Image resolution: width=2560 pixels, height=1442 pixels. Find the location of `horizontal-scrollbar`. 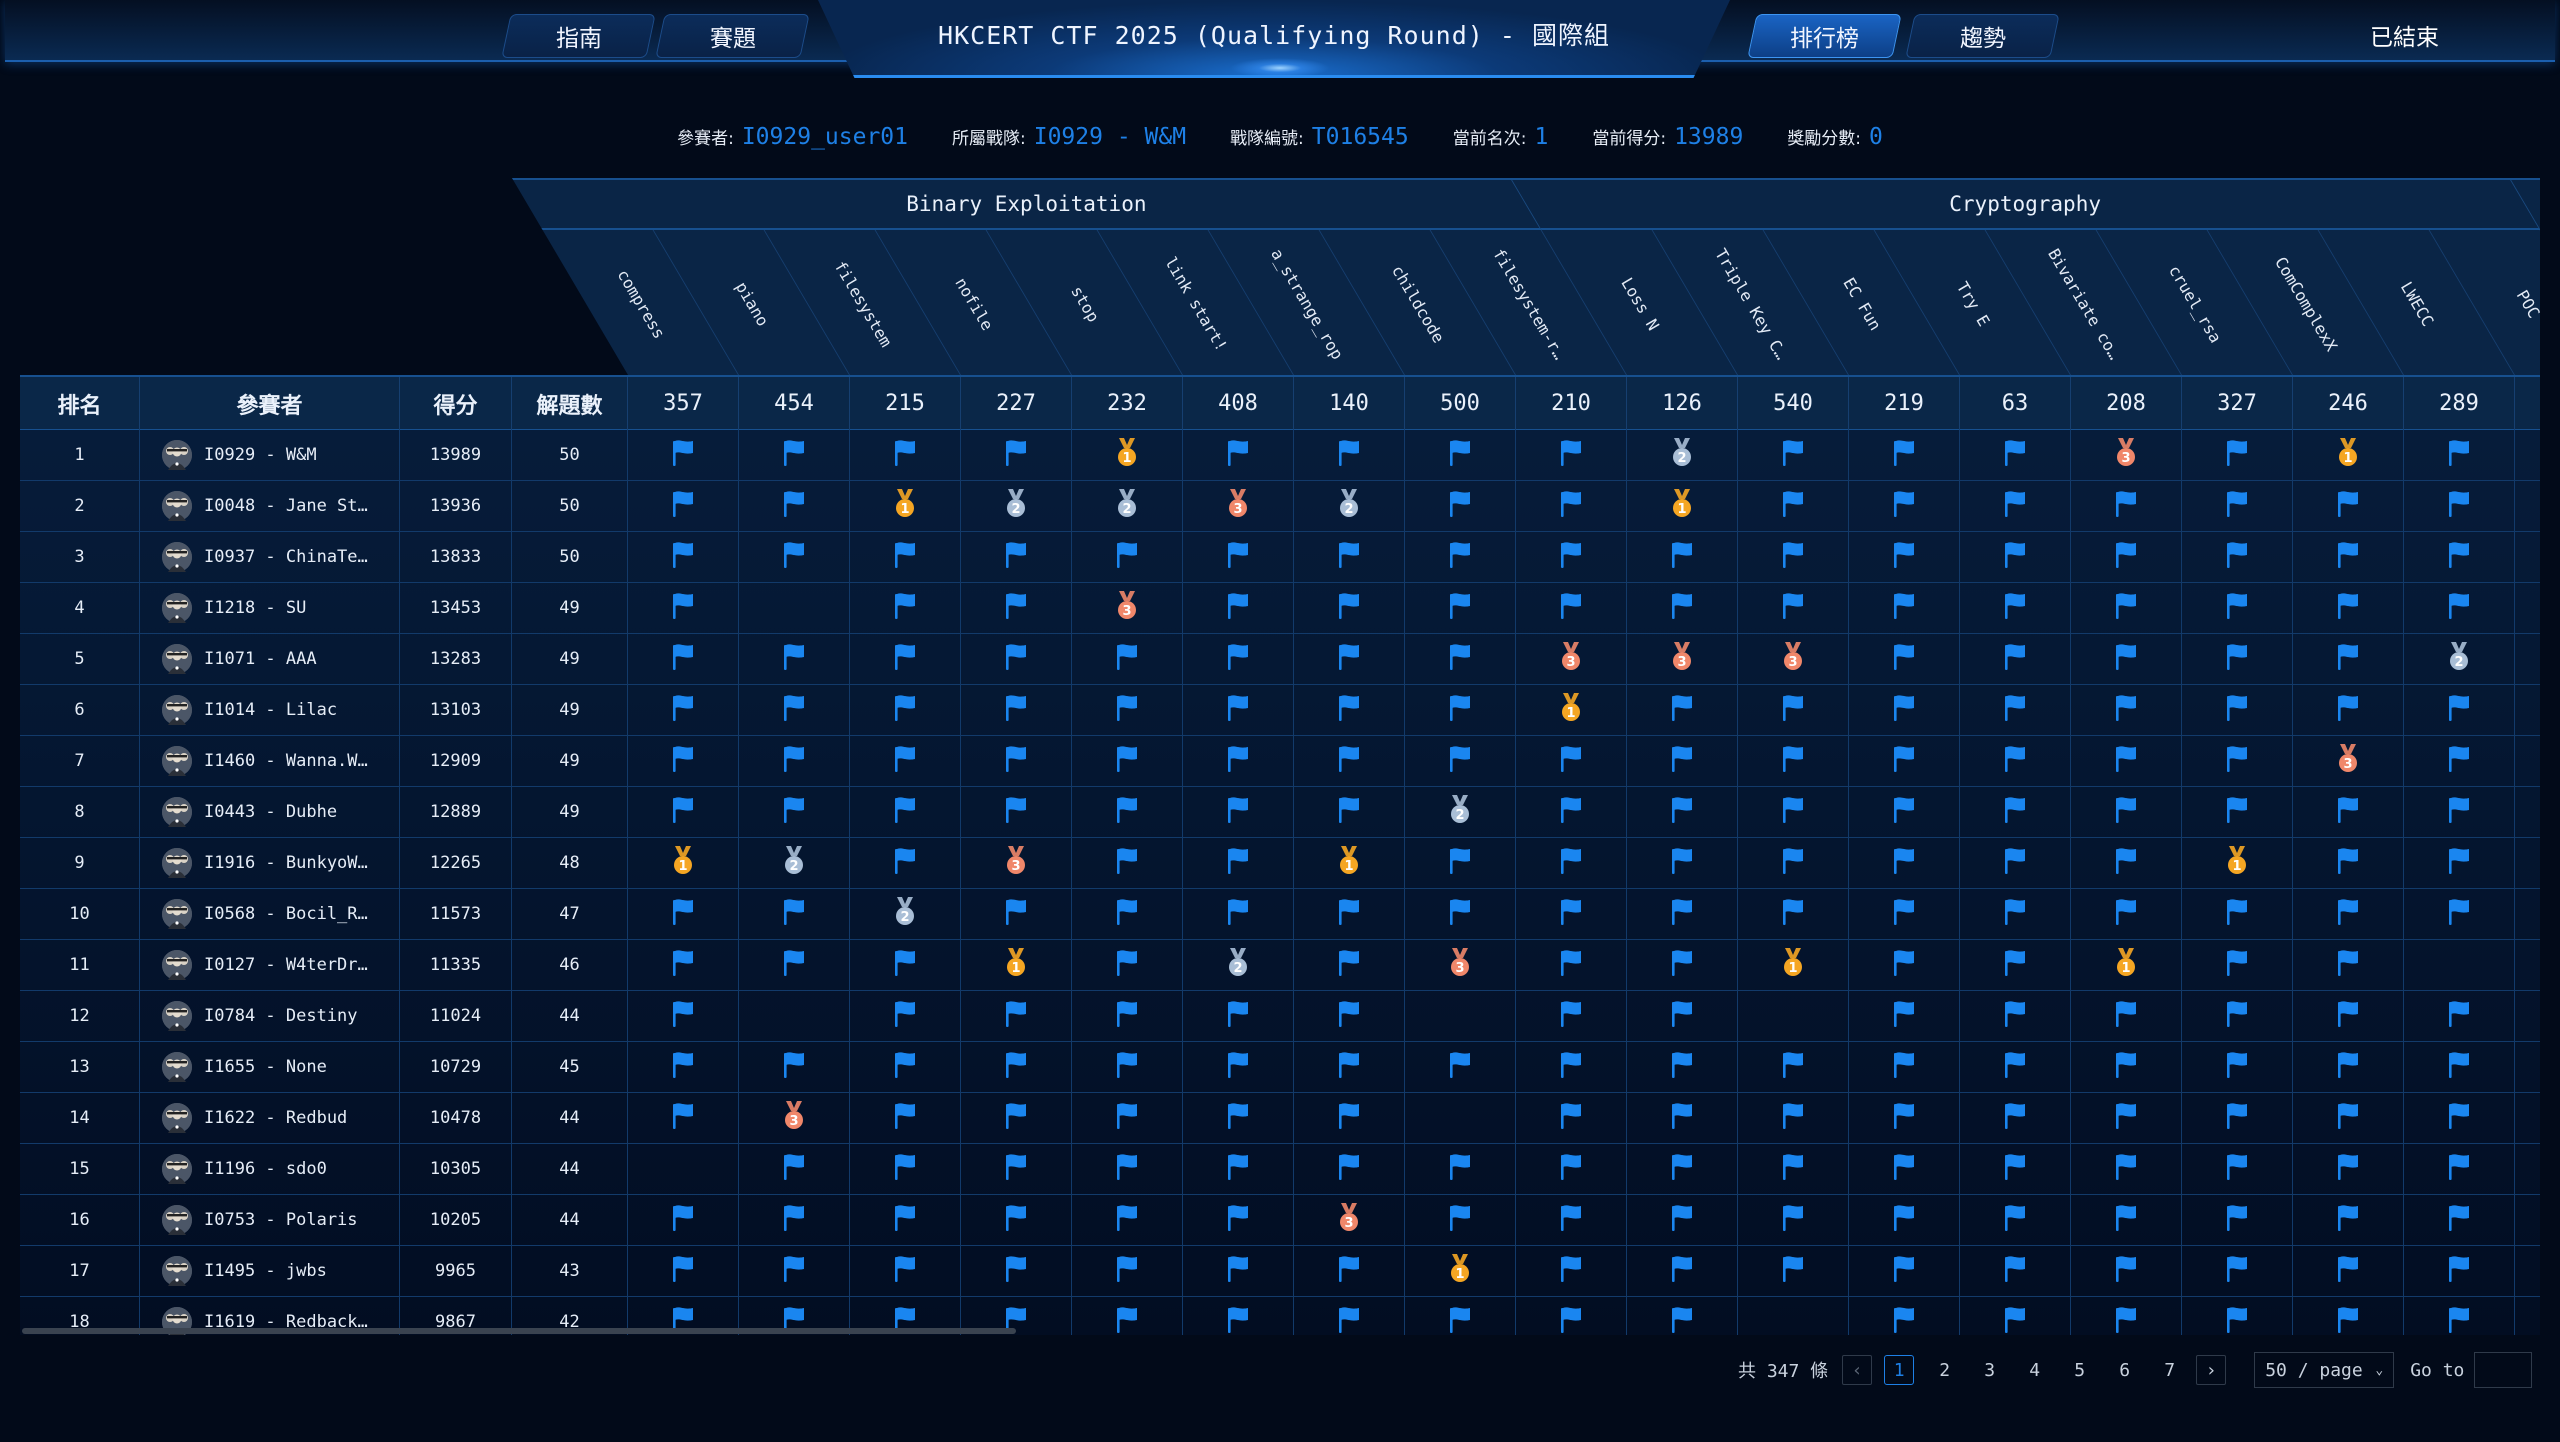

horizontal-scrollbar is located at coordinates (519, 1331).